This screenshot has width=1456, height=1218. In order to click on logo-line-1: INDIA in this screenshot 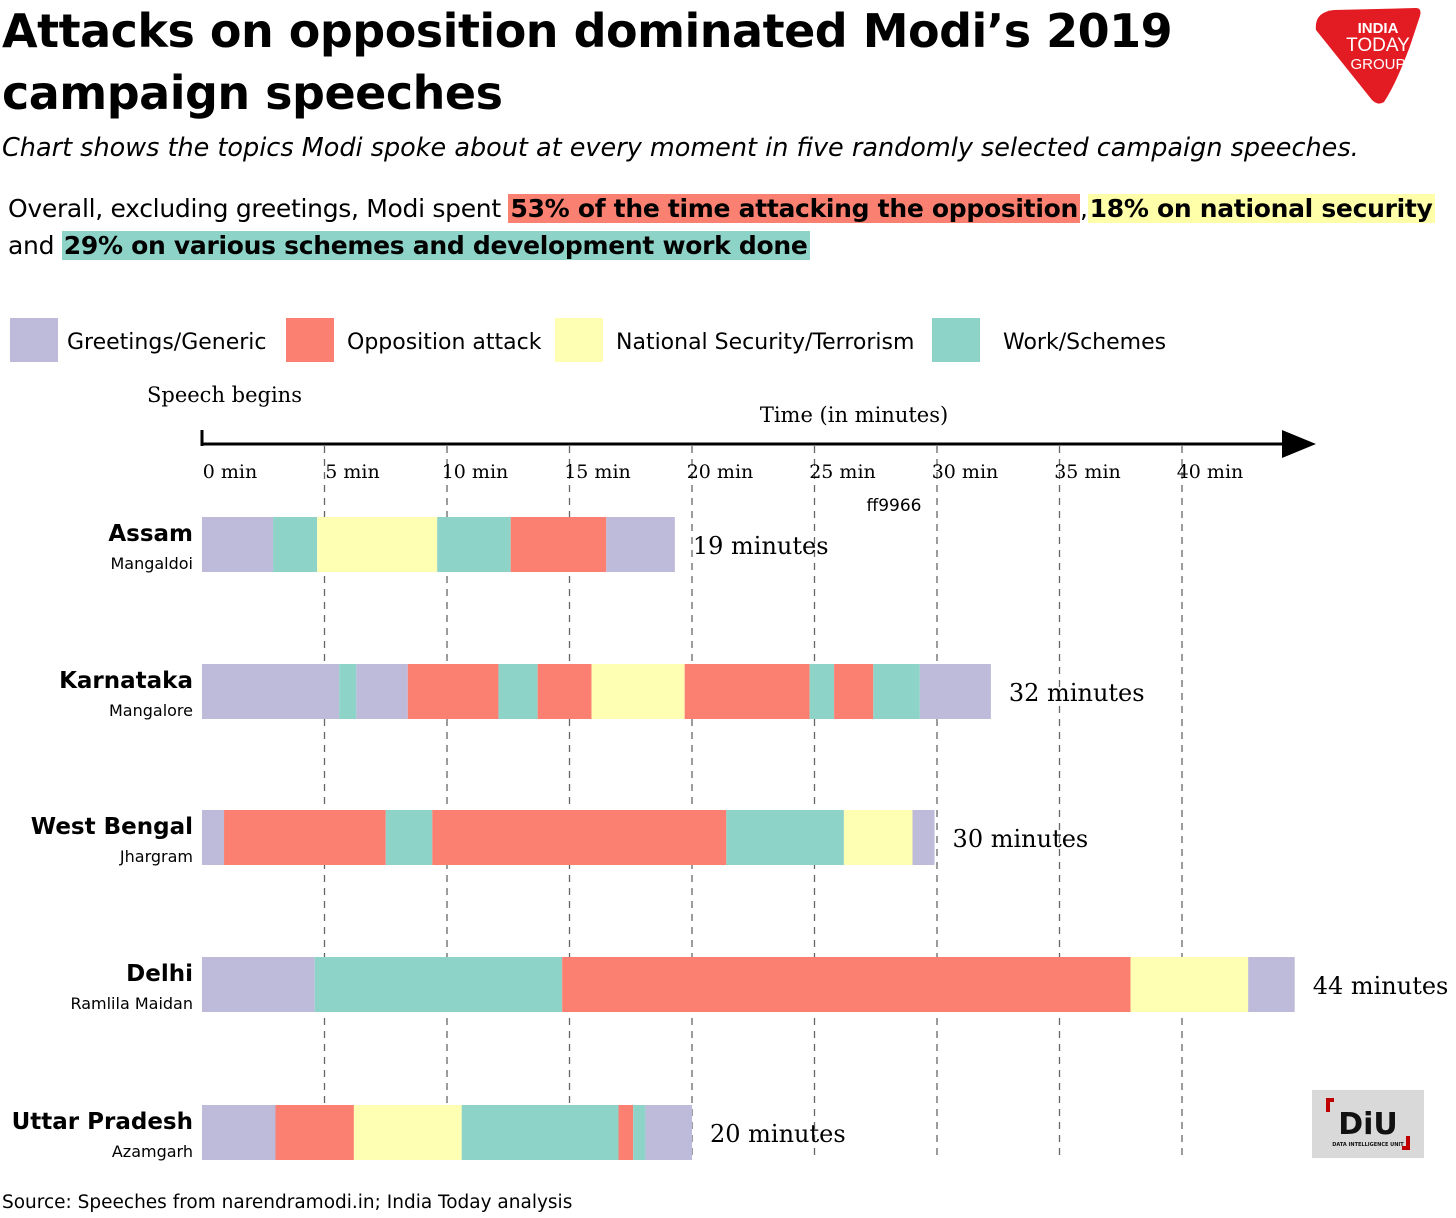, I will do `click(1378, 28)`.